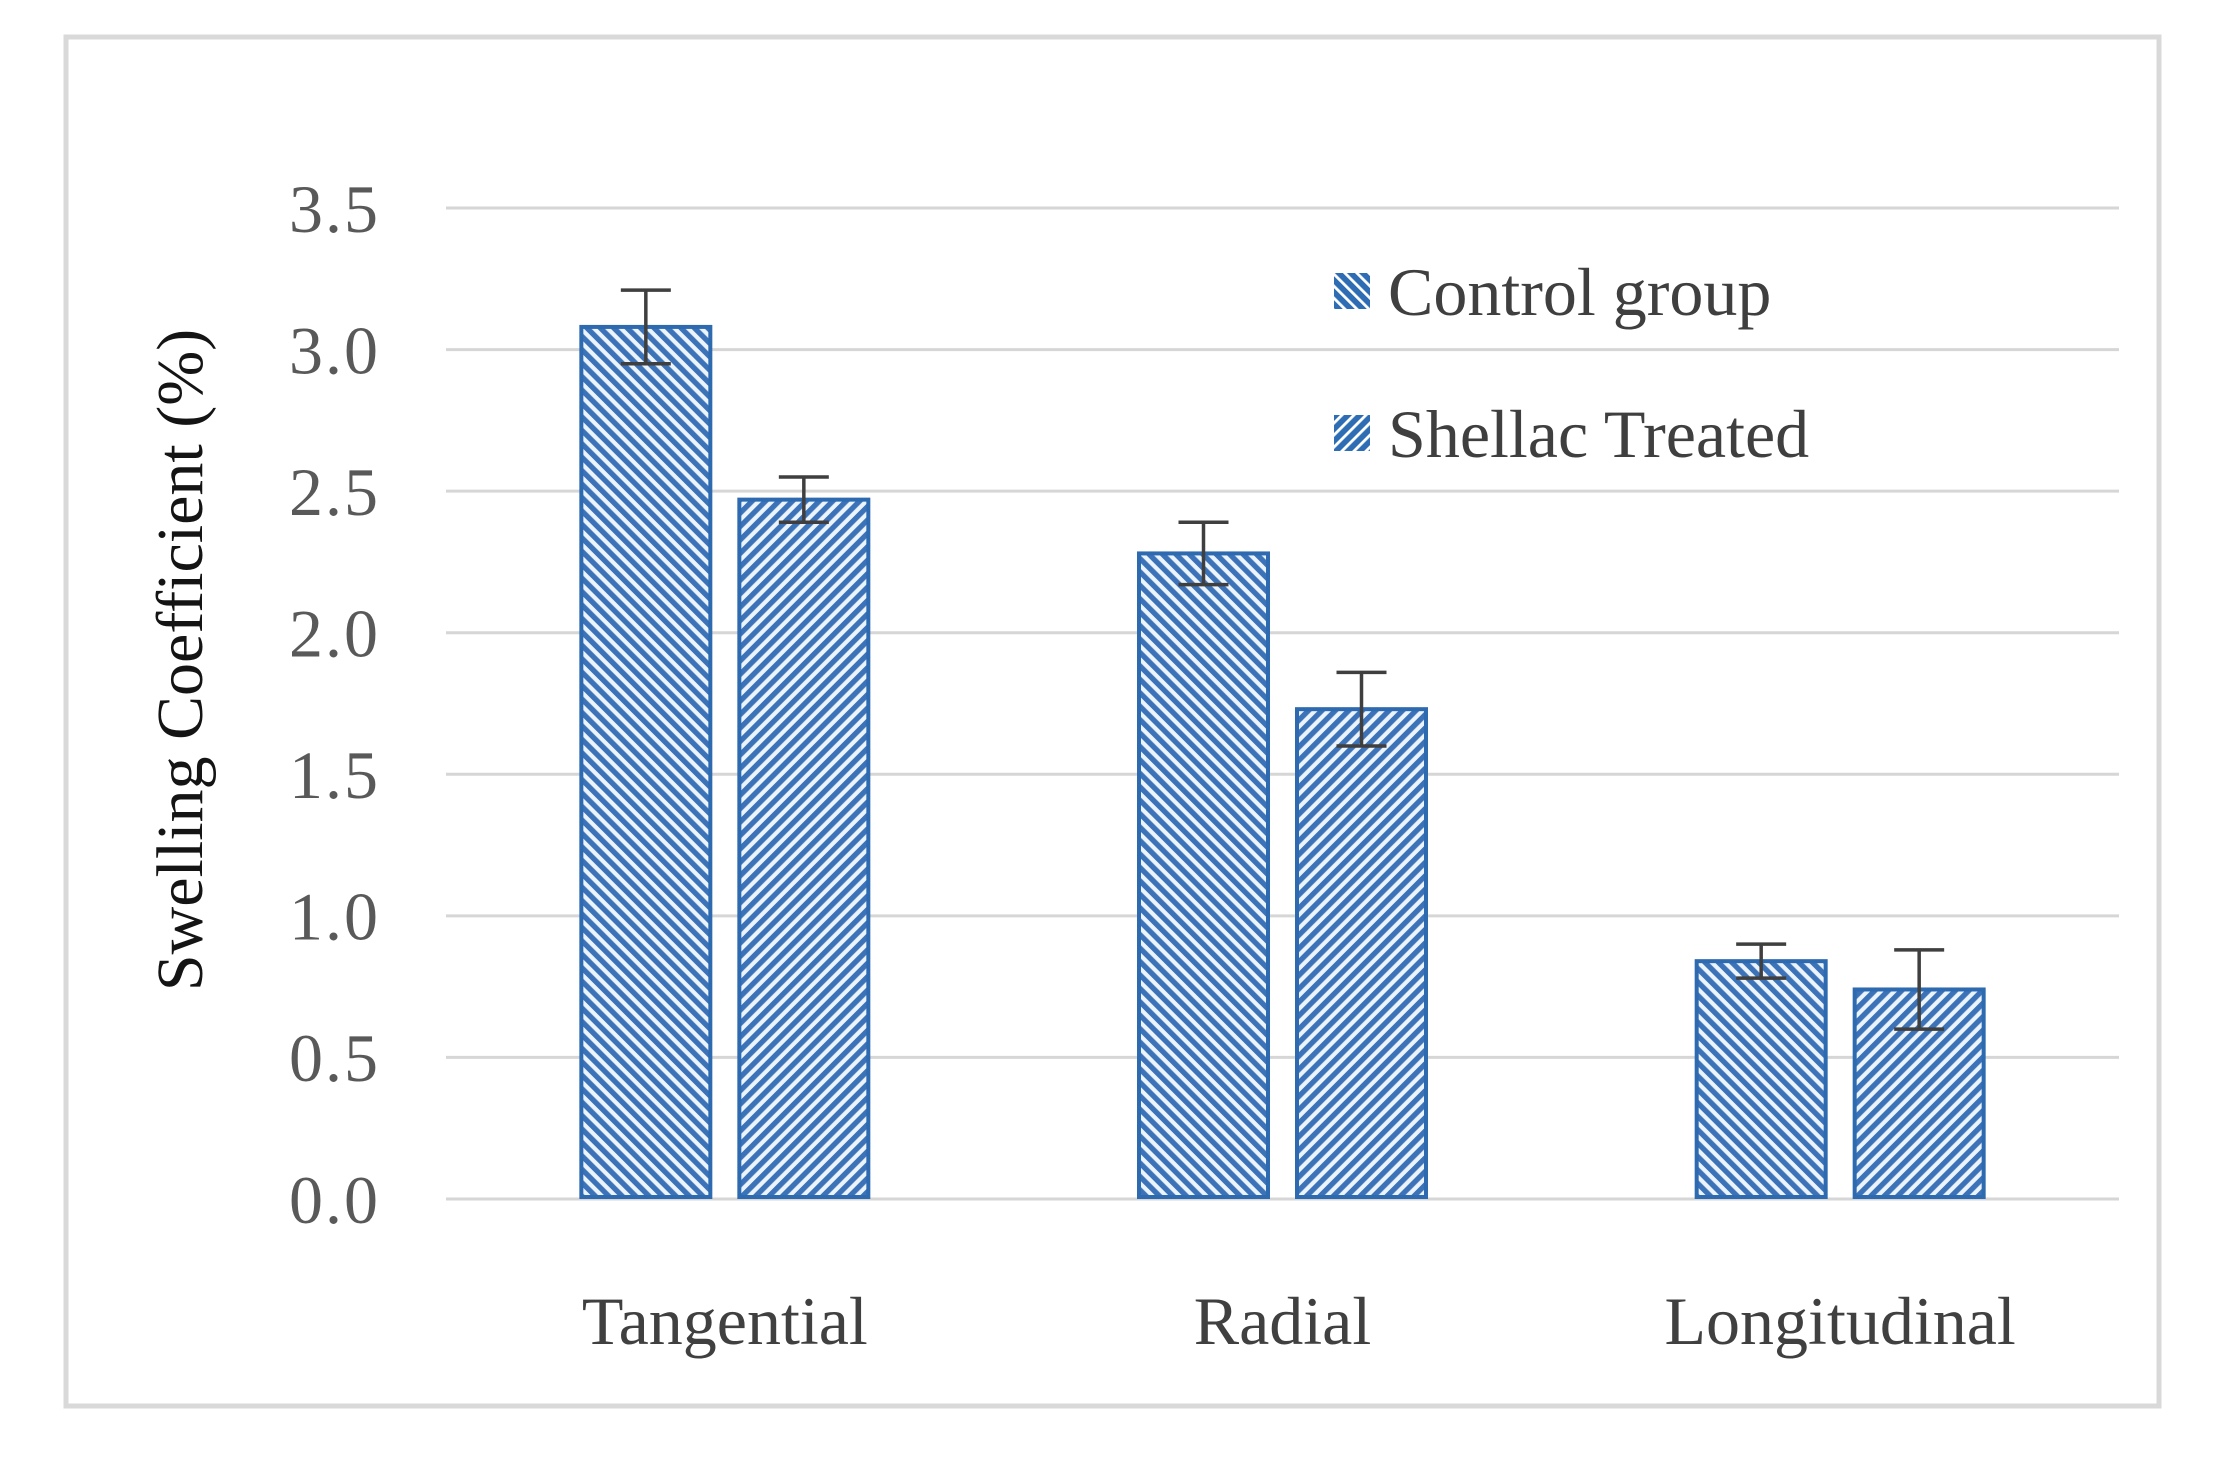 The height and width of the screenshot is (1471, 2230). I want to click on error-bar-shellac-treated-tangential, so click(803, 500).